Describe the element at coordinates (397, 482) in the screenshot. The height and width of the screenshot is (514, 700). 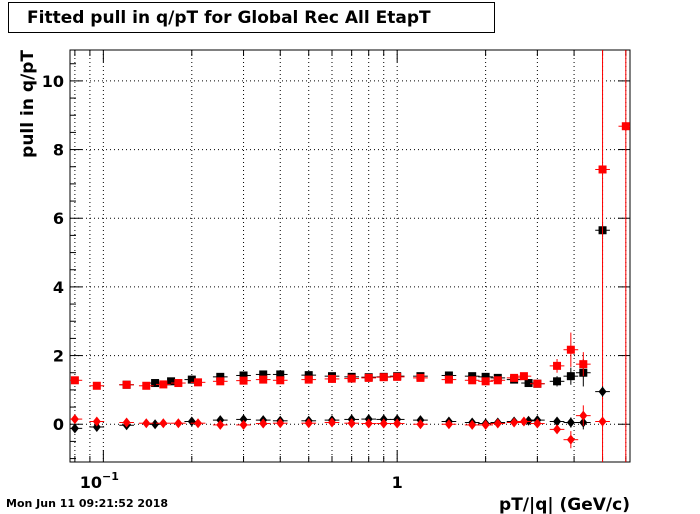
I see `x-tick-label: 1` at that location.